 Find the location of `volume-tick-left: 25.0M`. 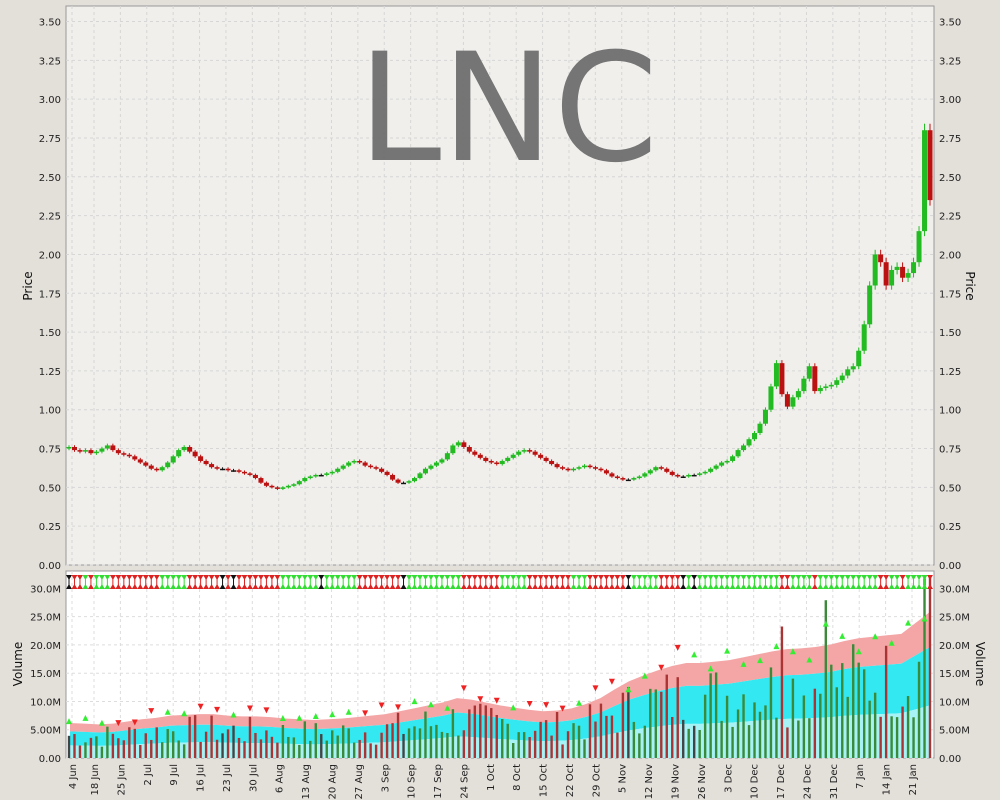

volume-tick-left: 25.0M is located at coordinates (45, 618).